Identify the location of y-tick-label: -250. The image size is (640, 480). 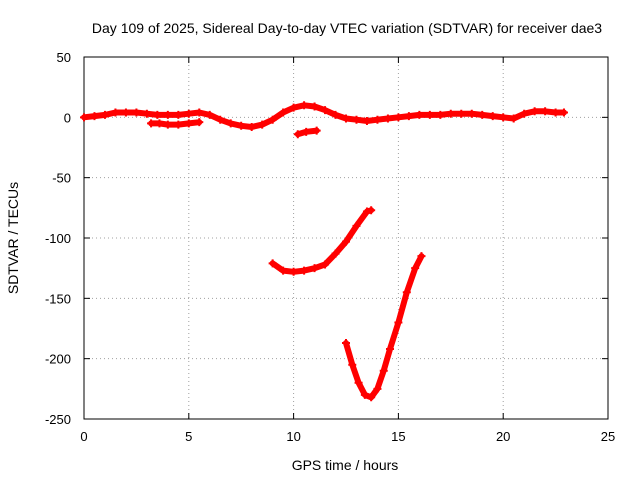
(58, 419).